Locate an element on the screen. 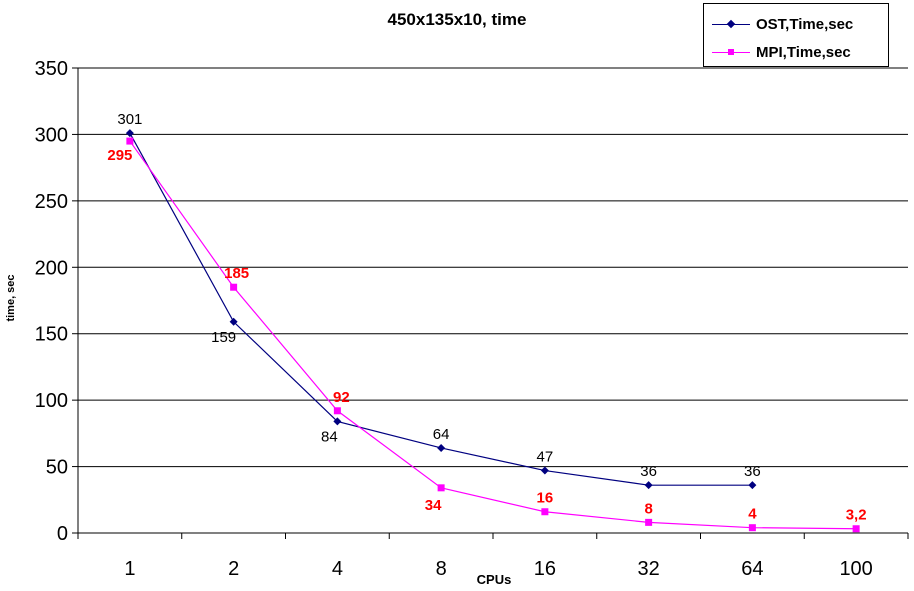 This screenshot has height=591, width=914. y-tick-label: 300 is located at coordinates (51, 135).